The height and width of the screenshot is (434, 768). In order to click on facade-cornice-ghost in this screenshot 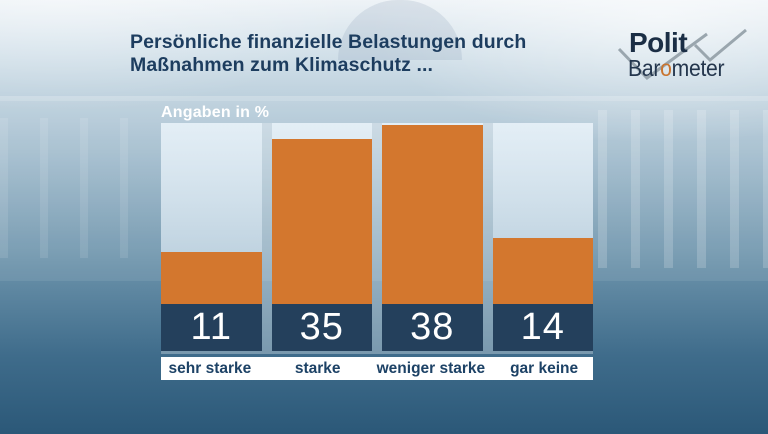, I will do `click(384, 98)`.